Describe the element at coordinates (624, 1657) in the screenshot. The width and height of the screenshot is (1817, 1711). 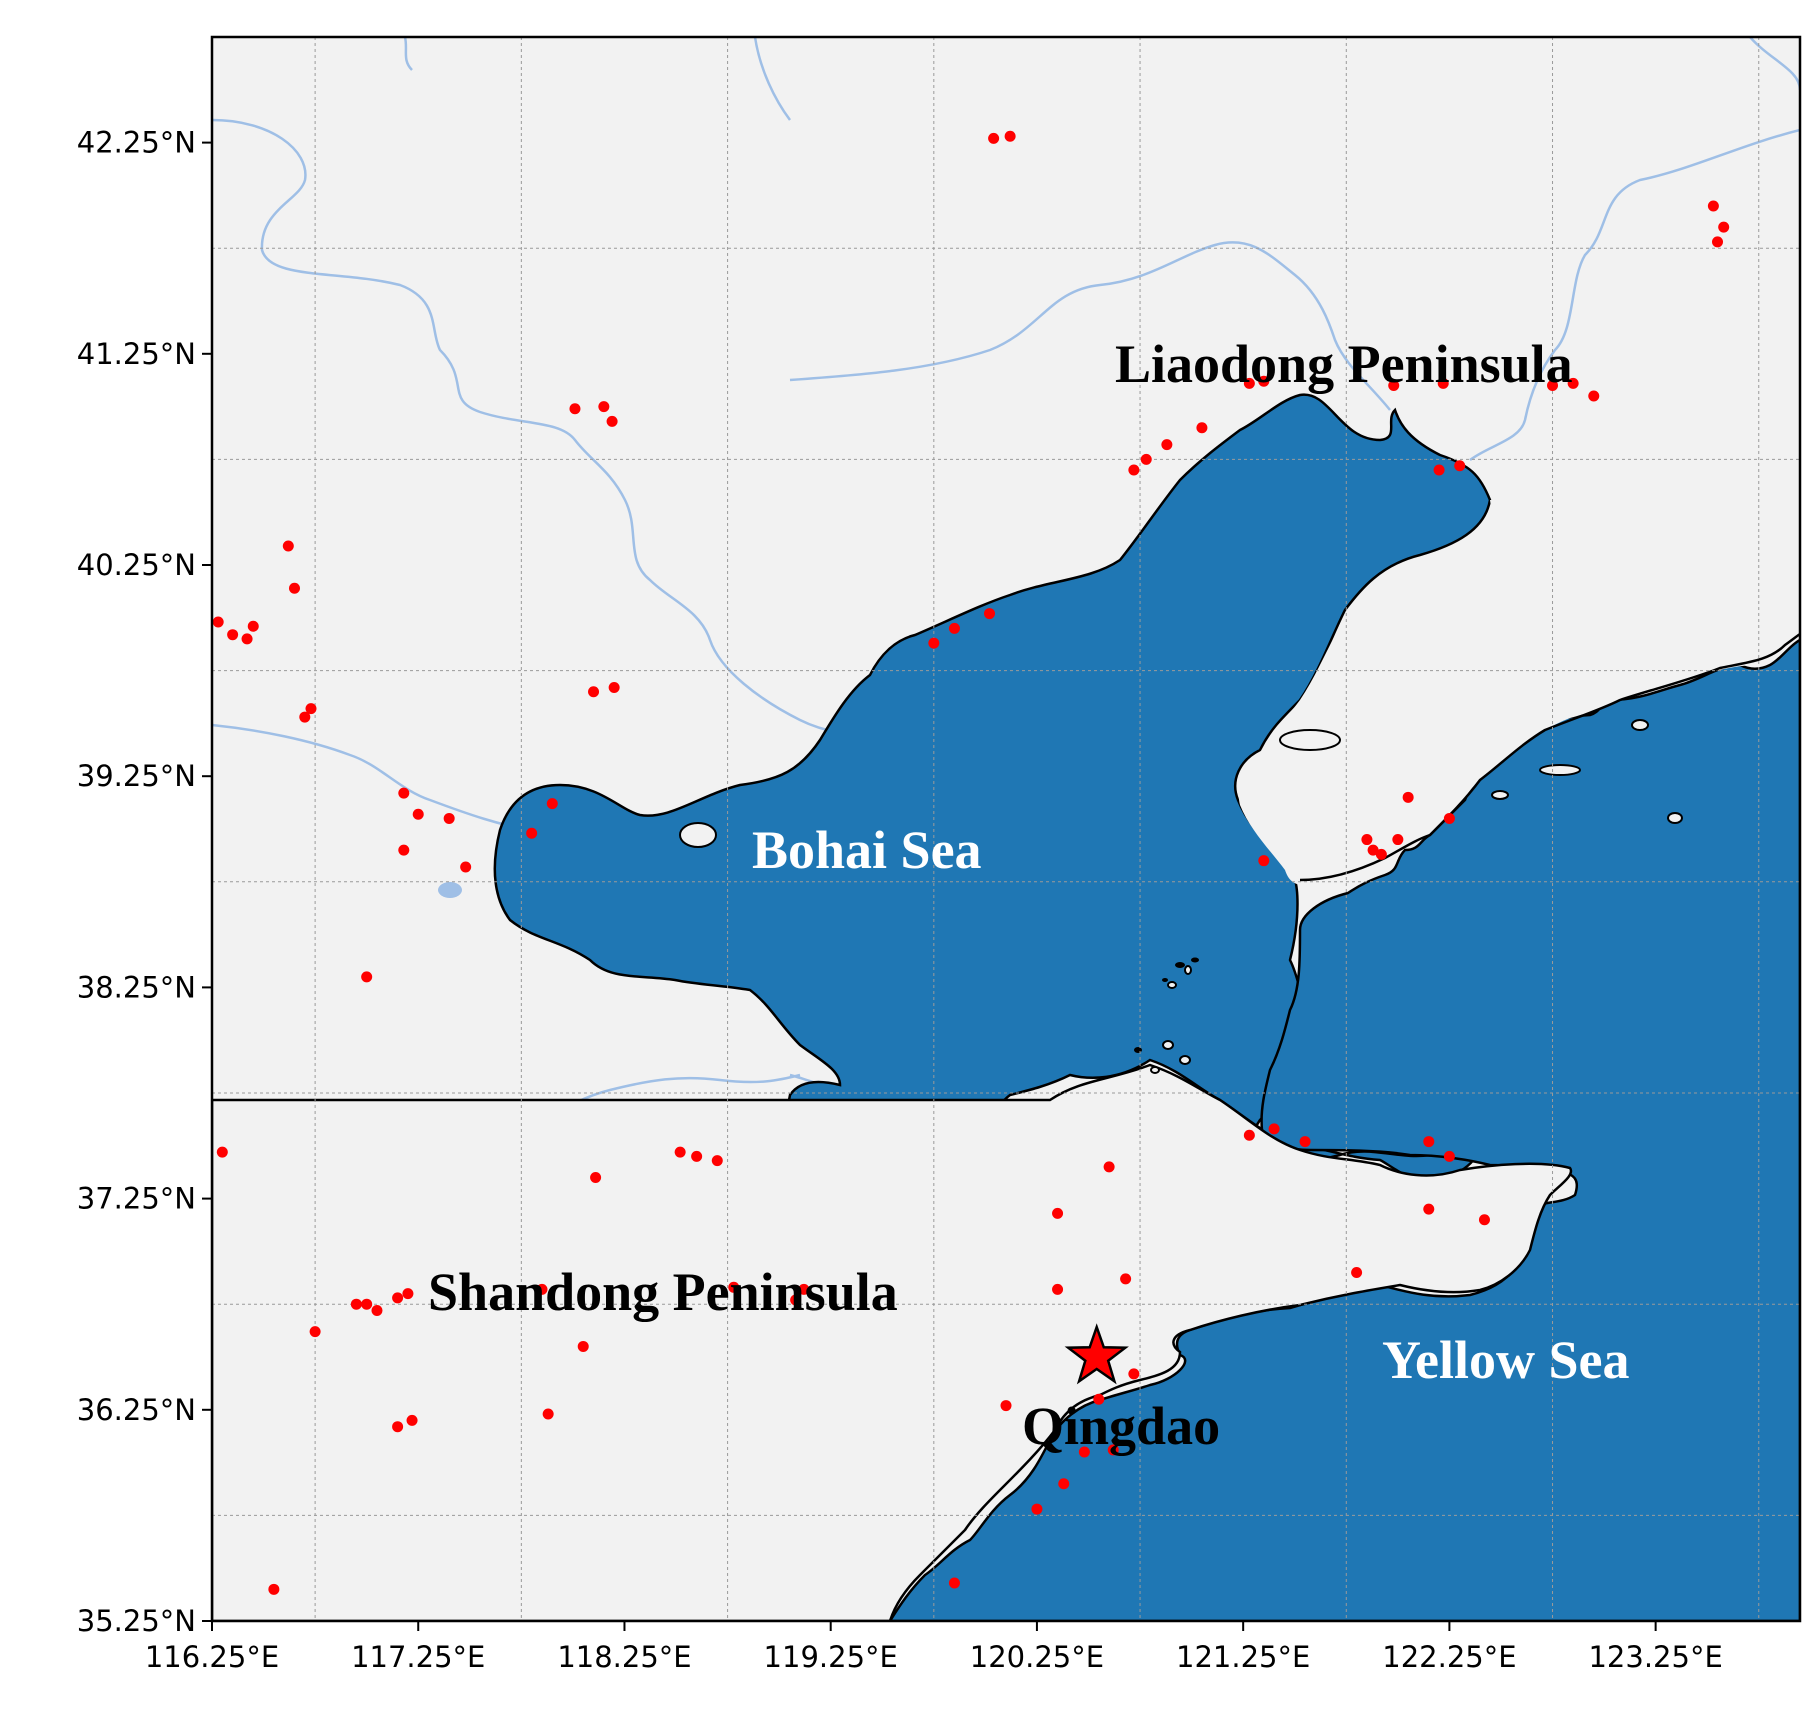
I see `lon-tick-label: 118.25°E` at that location.